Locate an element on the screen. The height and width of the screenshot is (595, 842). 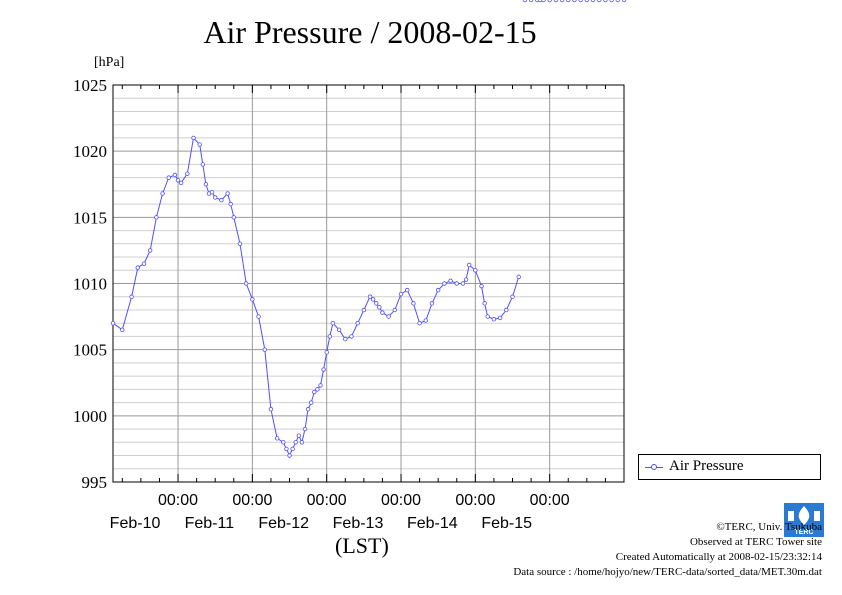
legend: Air Pressure is located at coordinates (729, 467).